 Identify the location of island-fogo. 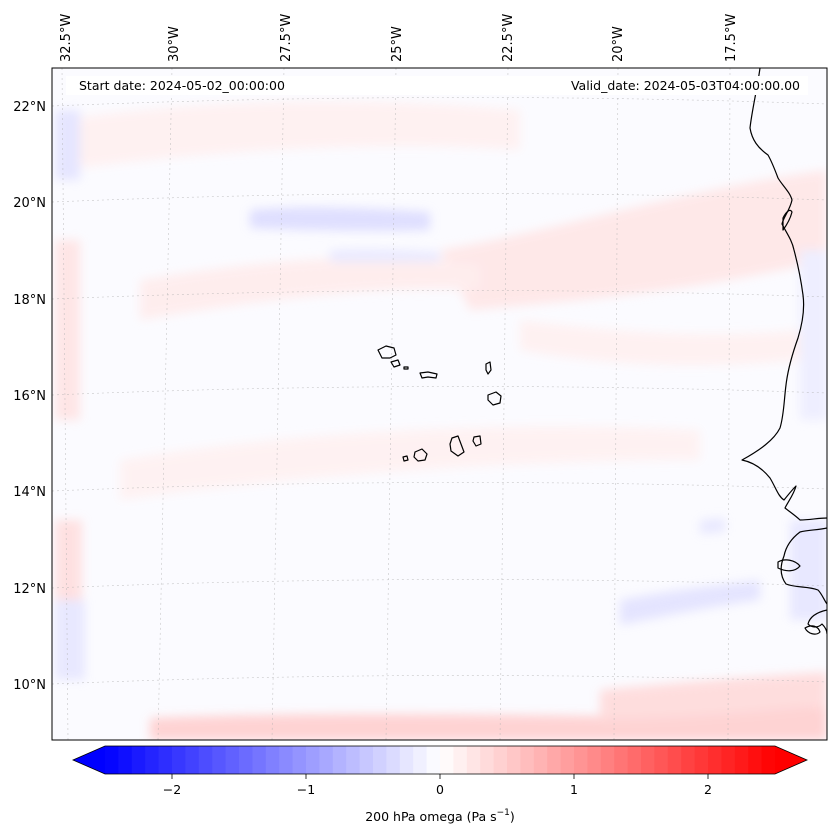
(420, 455).